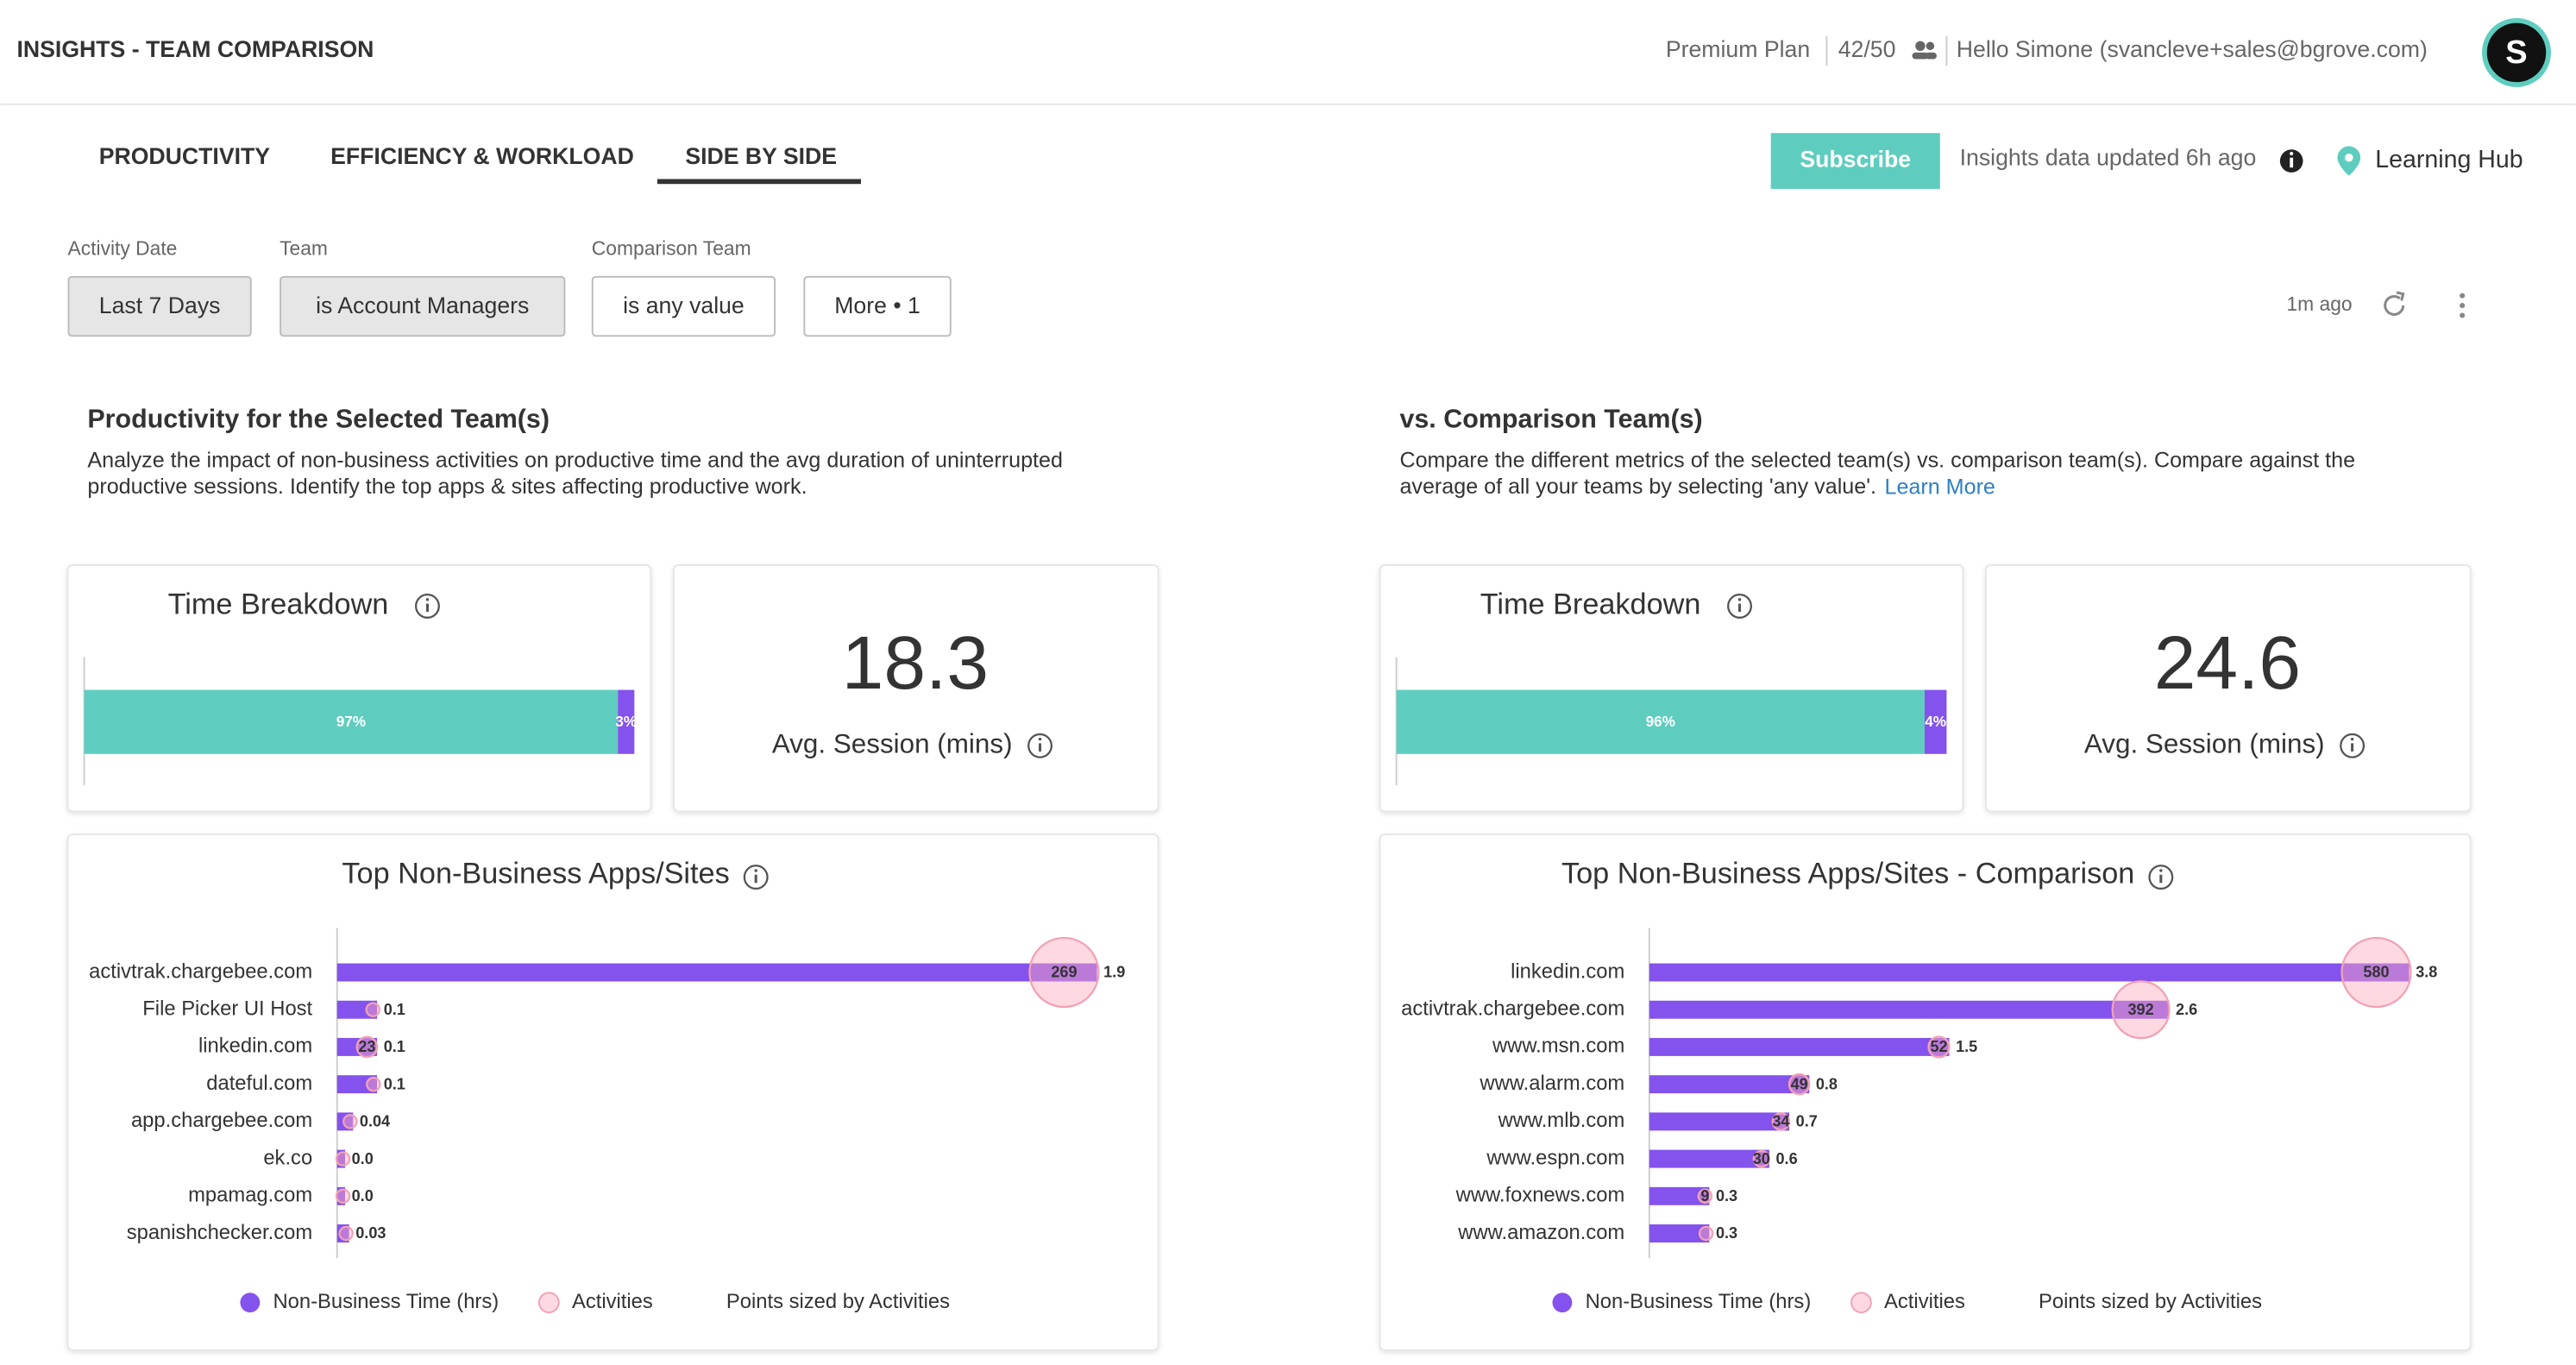 This screenshot has width=2576, height=1365. What do you see at coordinates (259, 1083) in the screenshot?
I see `category-label: dateful.com` at bounding box center [259, 1083].